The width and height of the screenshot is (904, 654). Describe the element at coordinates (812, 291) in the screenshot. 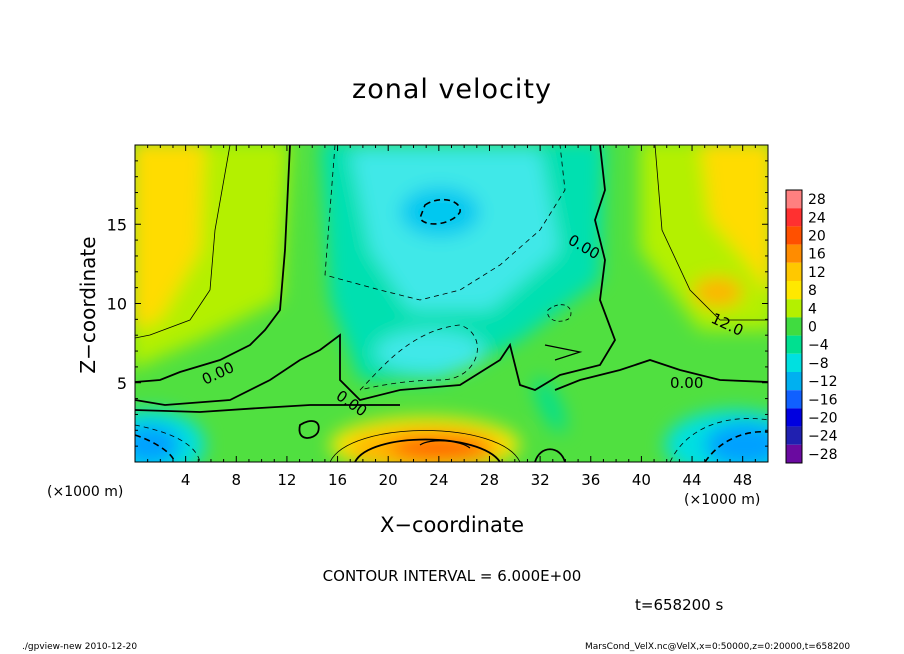

I see `colorbar-label: 8` at that location.